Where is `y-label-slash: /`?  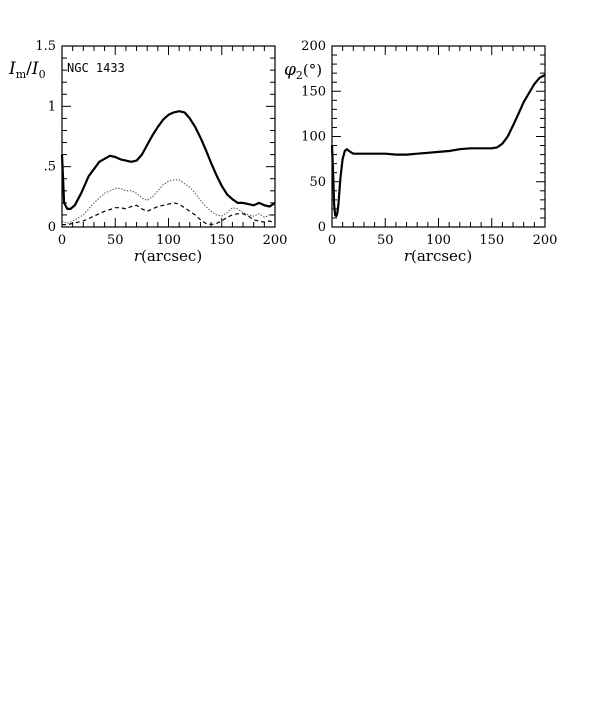 y-label-slash: / is located at coordinates (29, 69).